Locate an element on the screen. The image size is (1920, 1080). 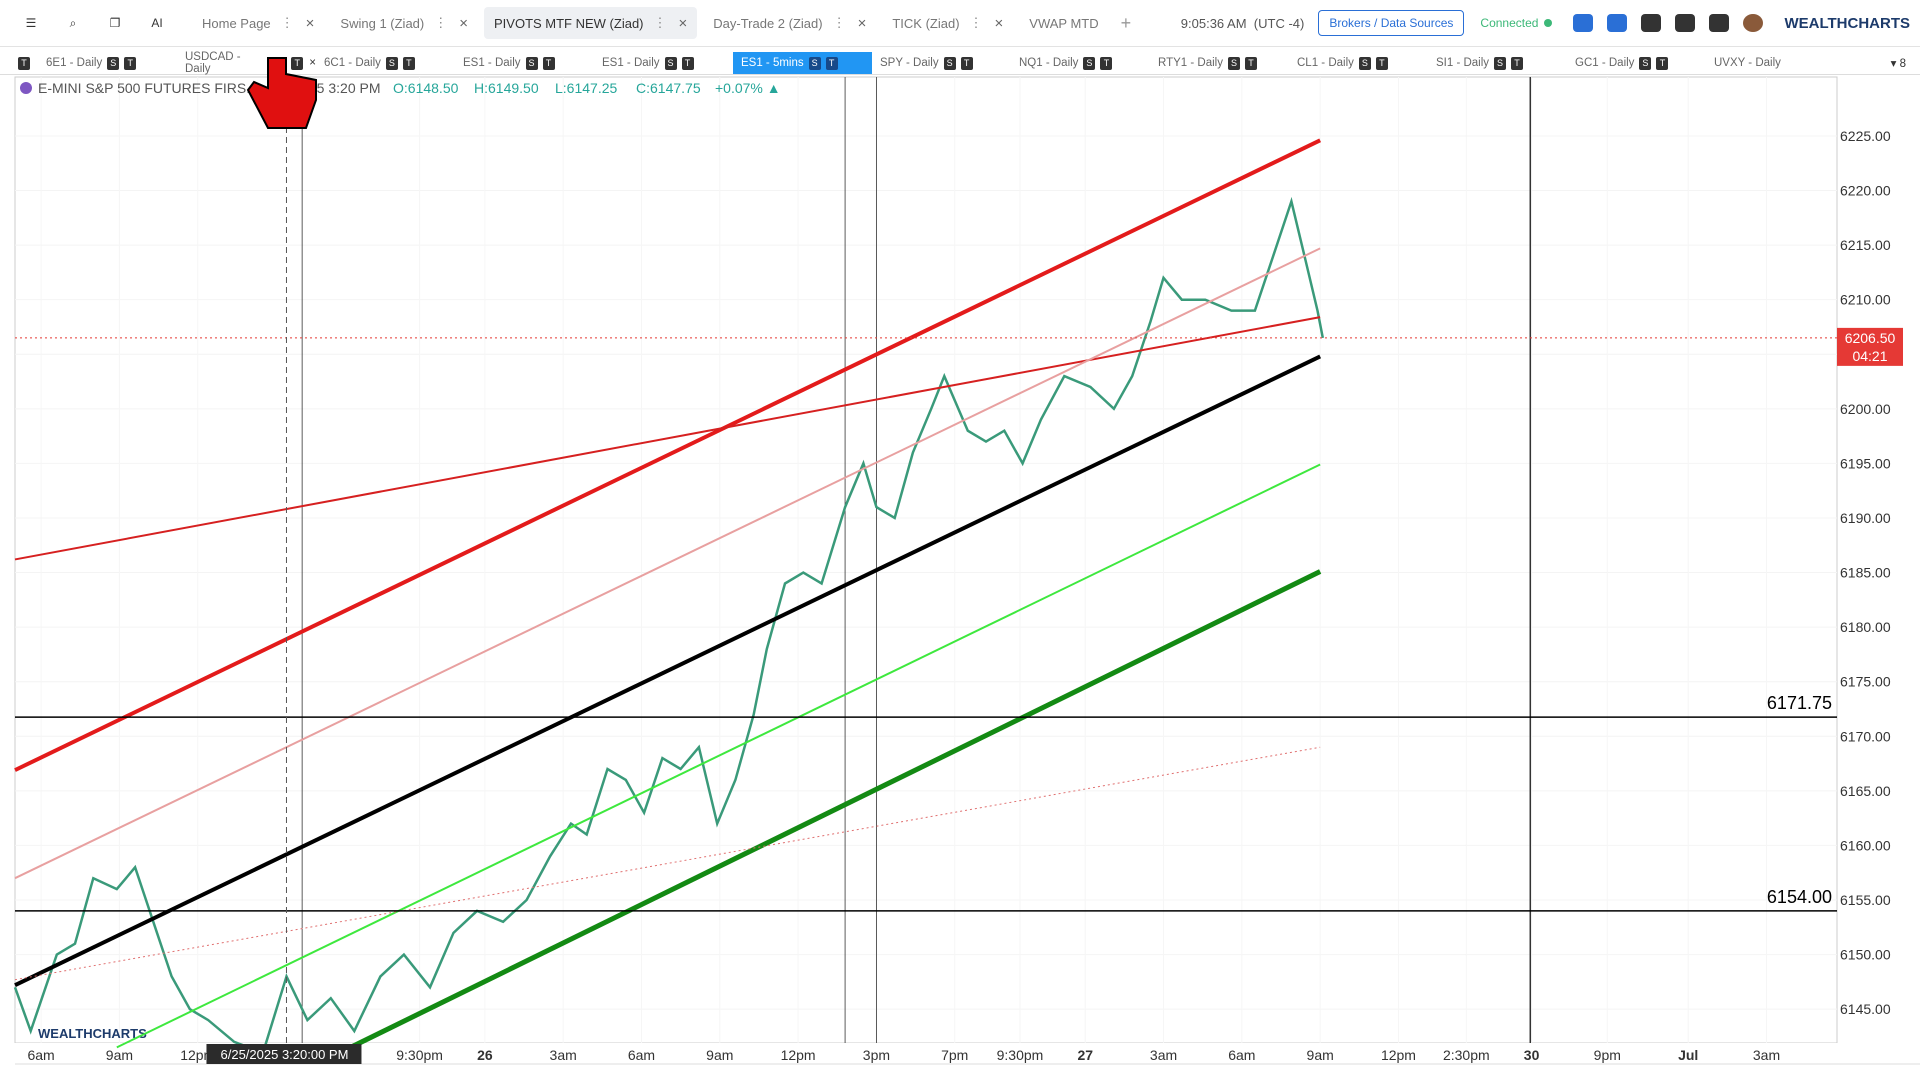
symbol-tab: ES1 - 5mins S T is located at coordinates (802, 63).